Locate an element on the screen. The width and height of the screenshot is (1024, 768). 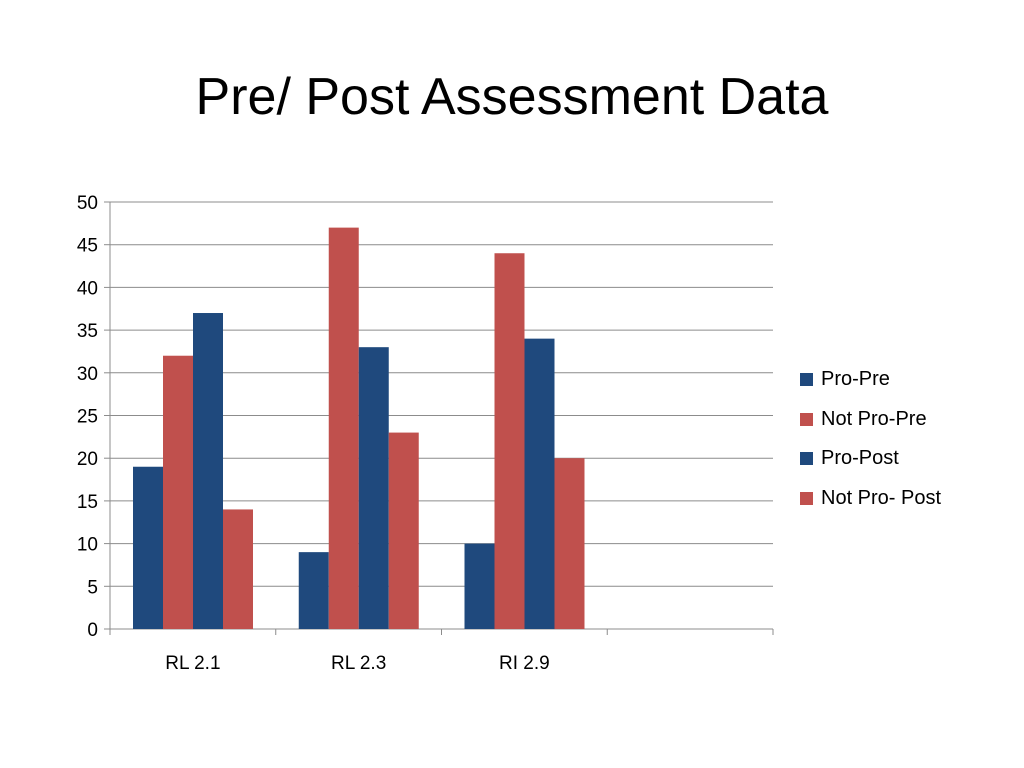
legend-label: Not Pro-Pre is located at coordinates (874, 418).